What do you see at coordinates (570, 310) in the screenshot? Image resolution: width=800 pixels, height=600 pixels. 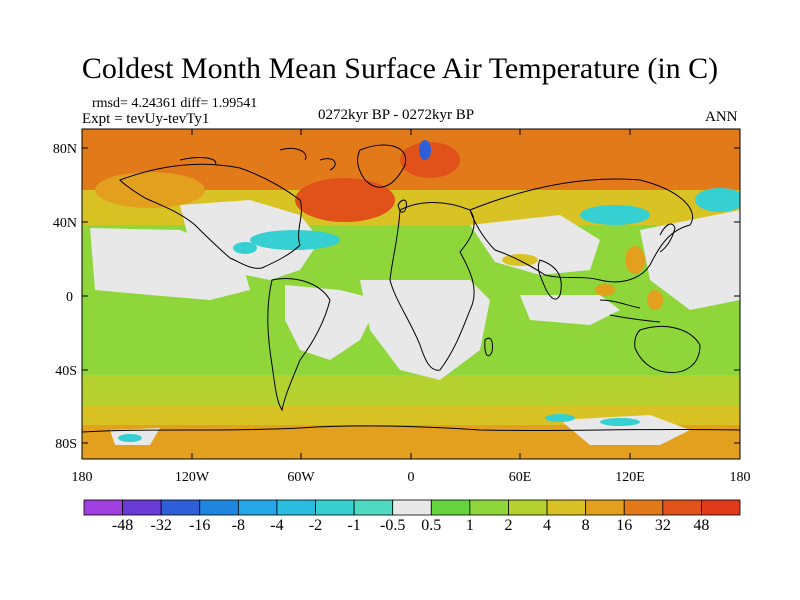 I see `neutral-indian-ocean` at bounding box center [570, 310].